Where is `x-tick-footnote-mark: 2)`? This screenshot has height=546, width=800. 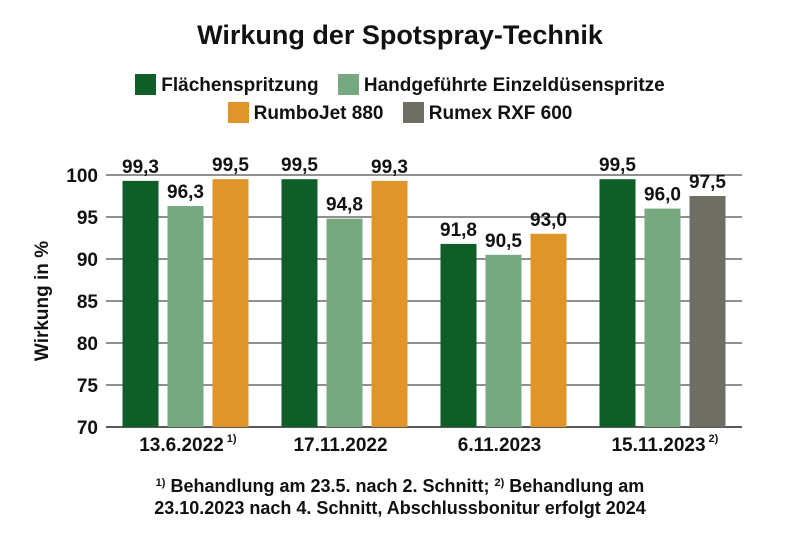 x-tick-footnote-mark: 2) is located at coordinates (714, 439).